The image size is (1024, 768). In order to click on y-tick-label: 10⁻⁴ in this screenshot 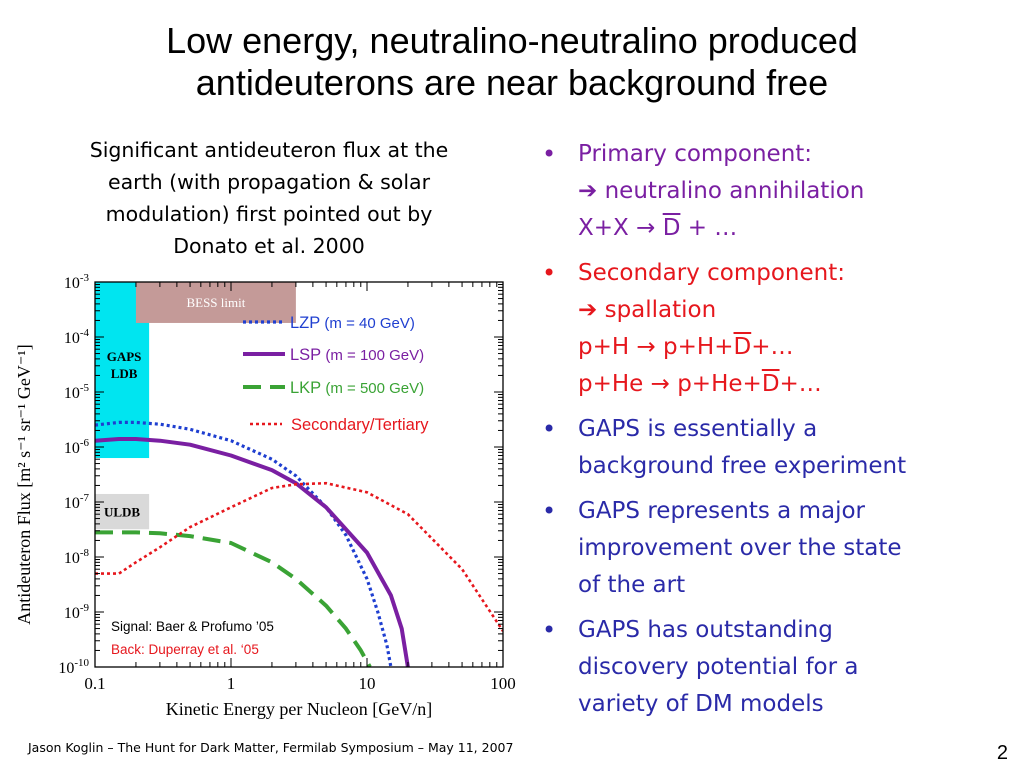, I will do `click(77, 337)`.